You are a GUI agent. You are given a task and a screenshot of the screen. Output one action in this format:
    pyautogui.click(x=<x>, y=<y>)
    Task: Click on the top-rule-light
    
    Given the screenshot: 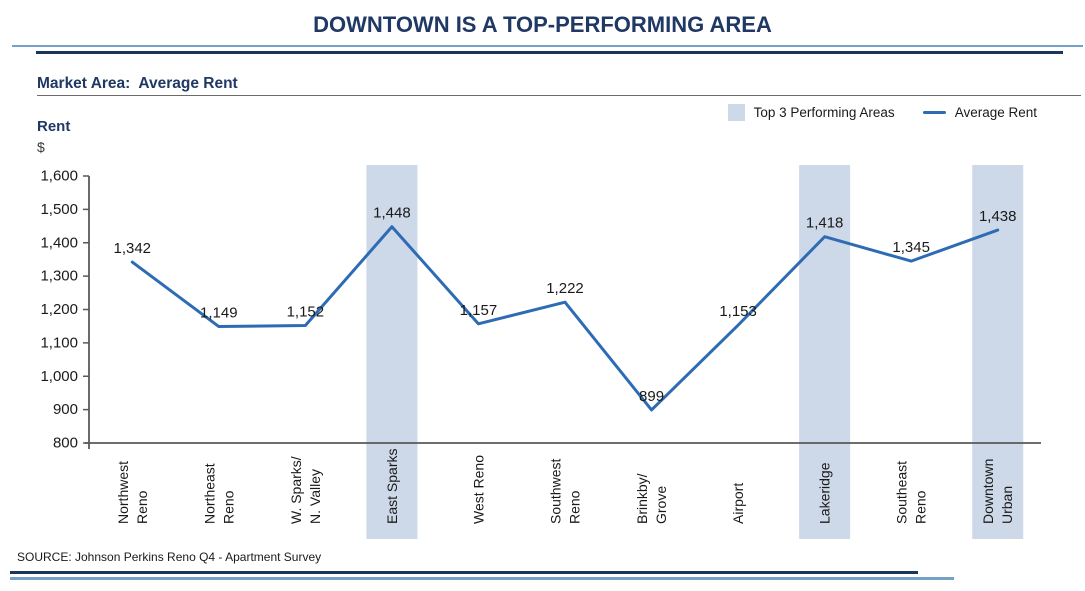 What is the action you would take?
    pyautogui.click(x=547, y=46)
    